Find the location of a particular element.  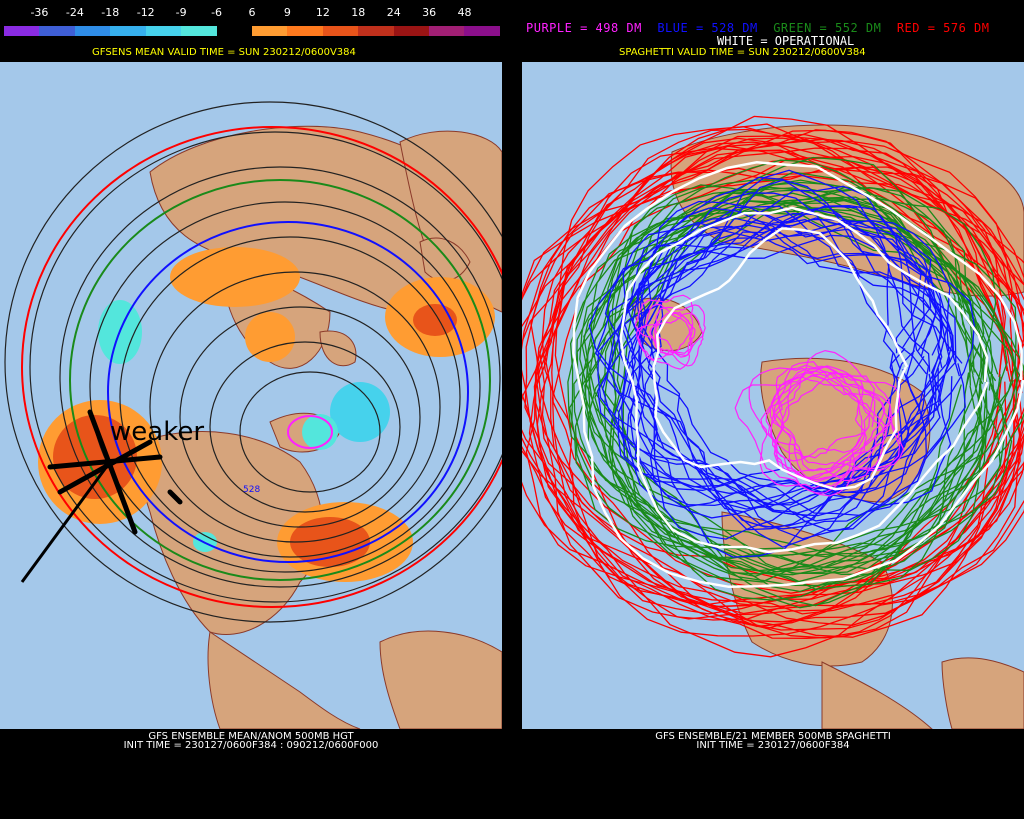

left-purple-contour is located at coordinates (310, 432).